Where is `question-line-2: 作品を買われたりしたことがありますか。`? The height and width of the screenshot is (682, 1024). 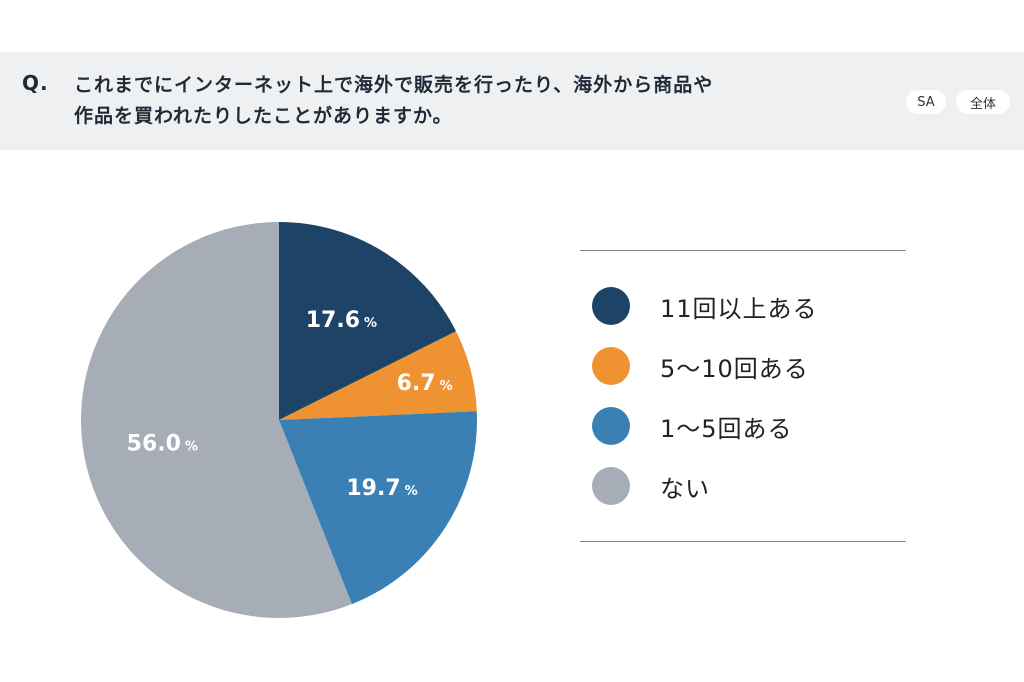
question-line-2: 作品を買われたりしたことがありますか。 is located at coordinates (263, 116).